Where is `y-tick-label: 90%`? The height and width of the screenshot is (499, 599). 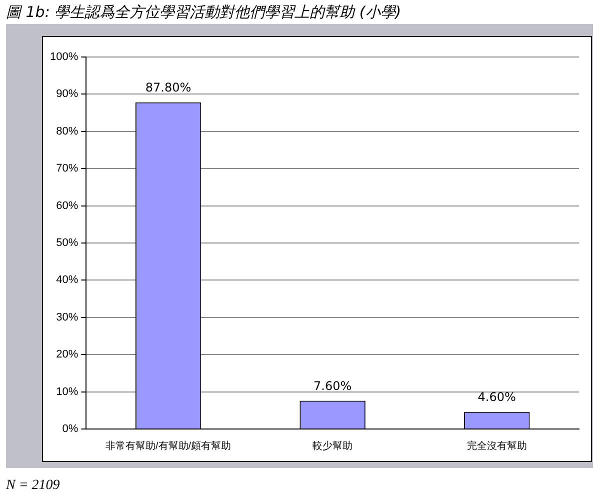
y-tick-label: 90% is located at coordinates (67, 94).